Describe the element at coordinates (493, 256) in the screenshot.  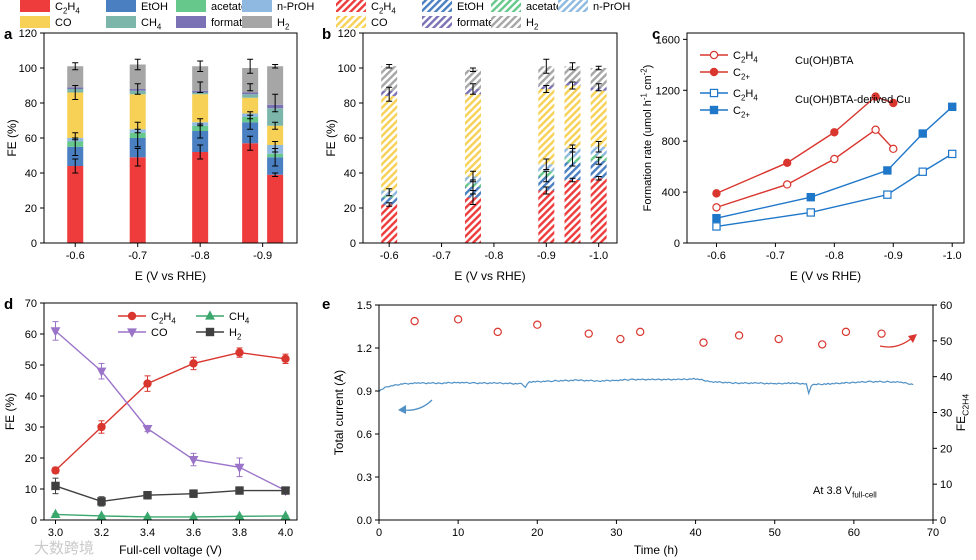
I see `panel-b-xtick-label: -0.8` at that location.